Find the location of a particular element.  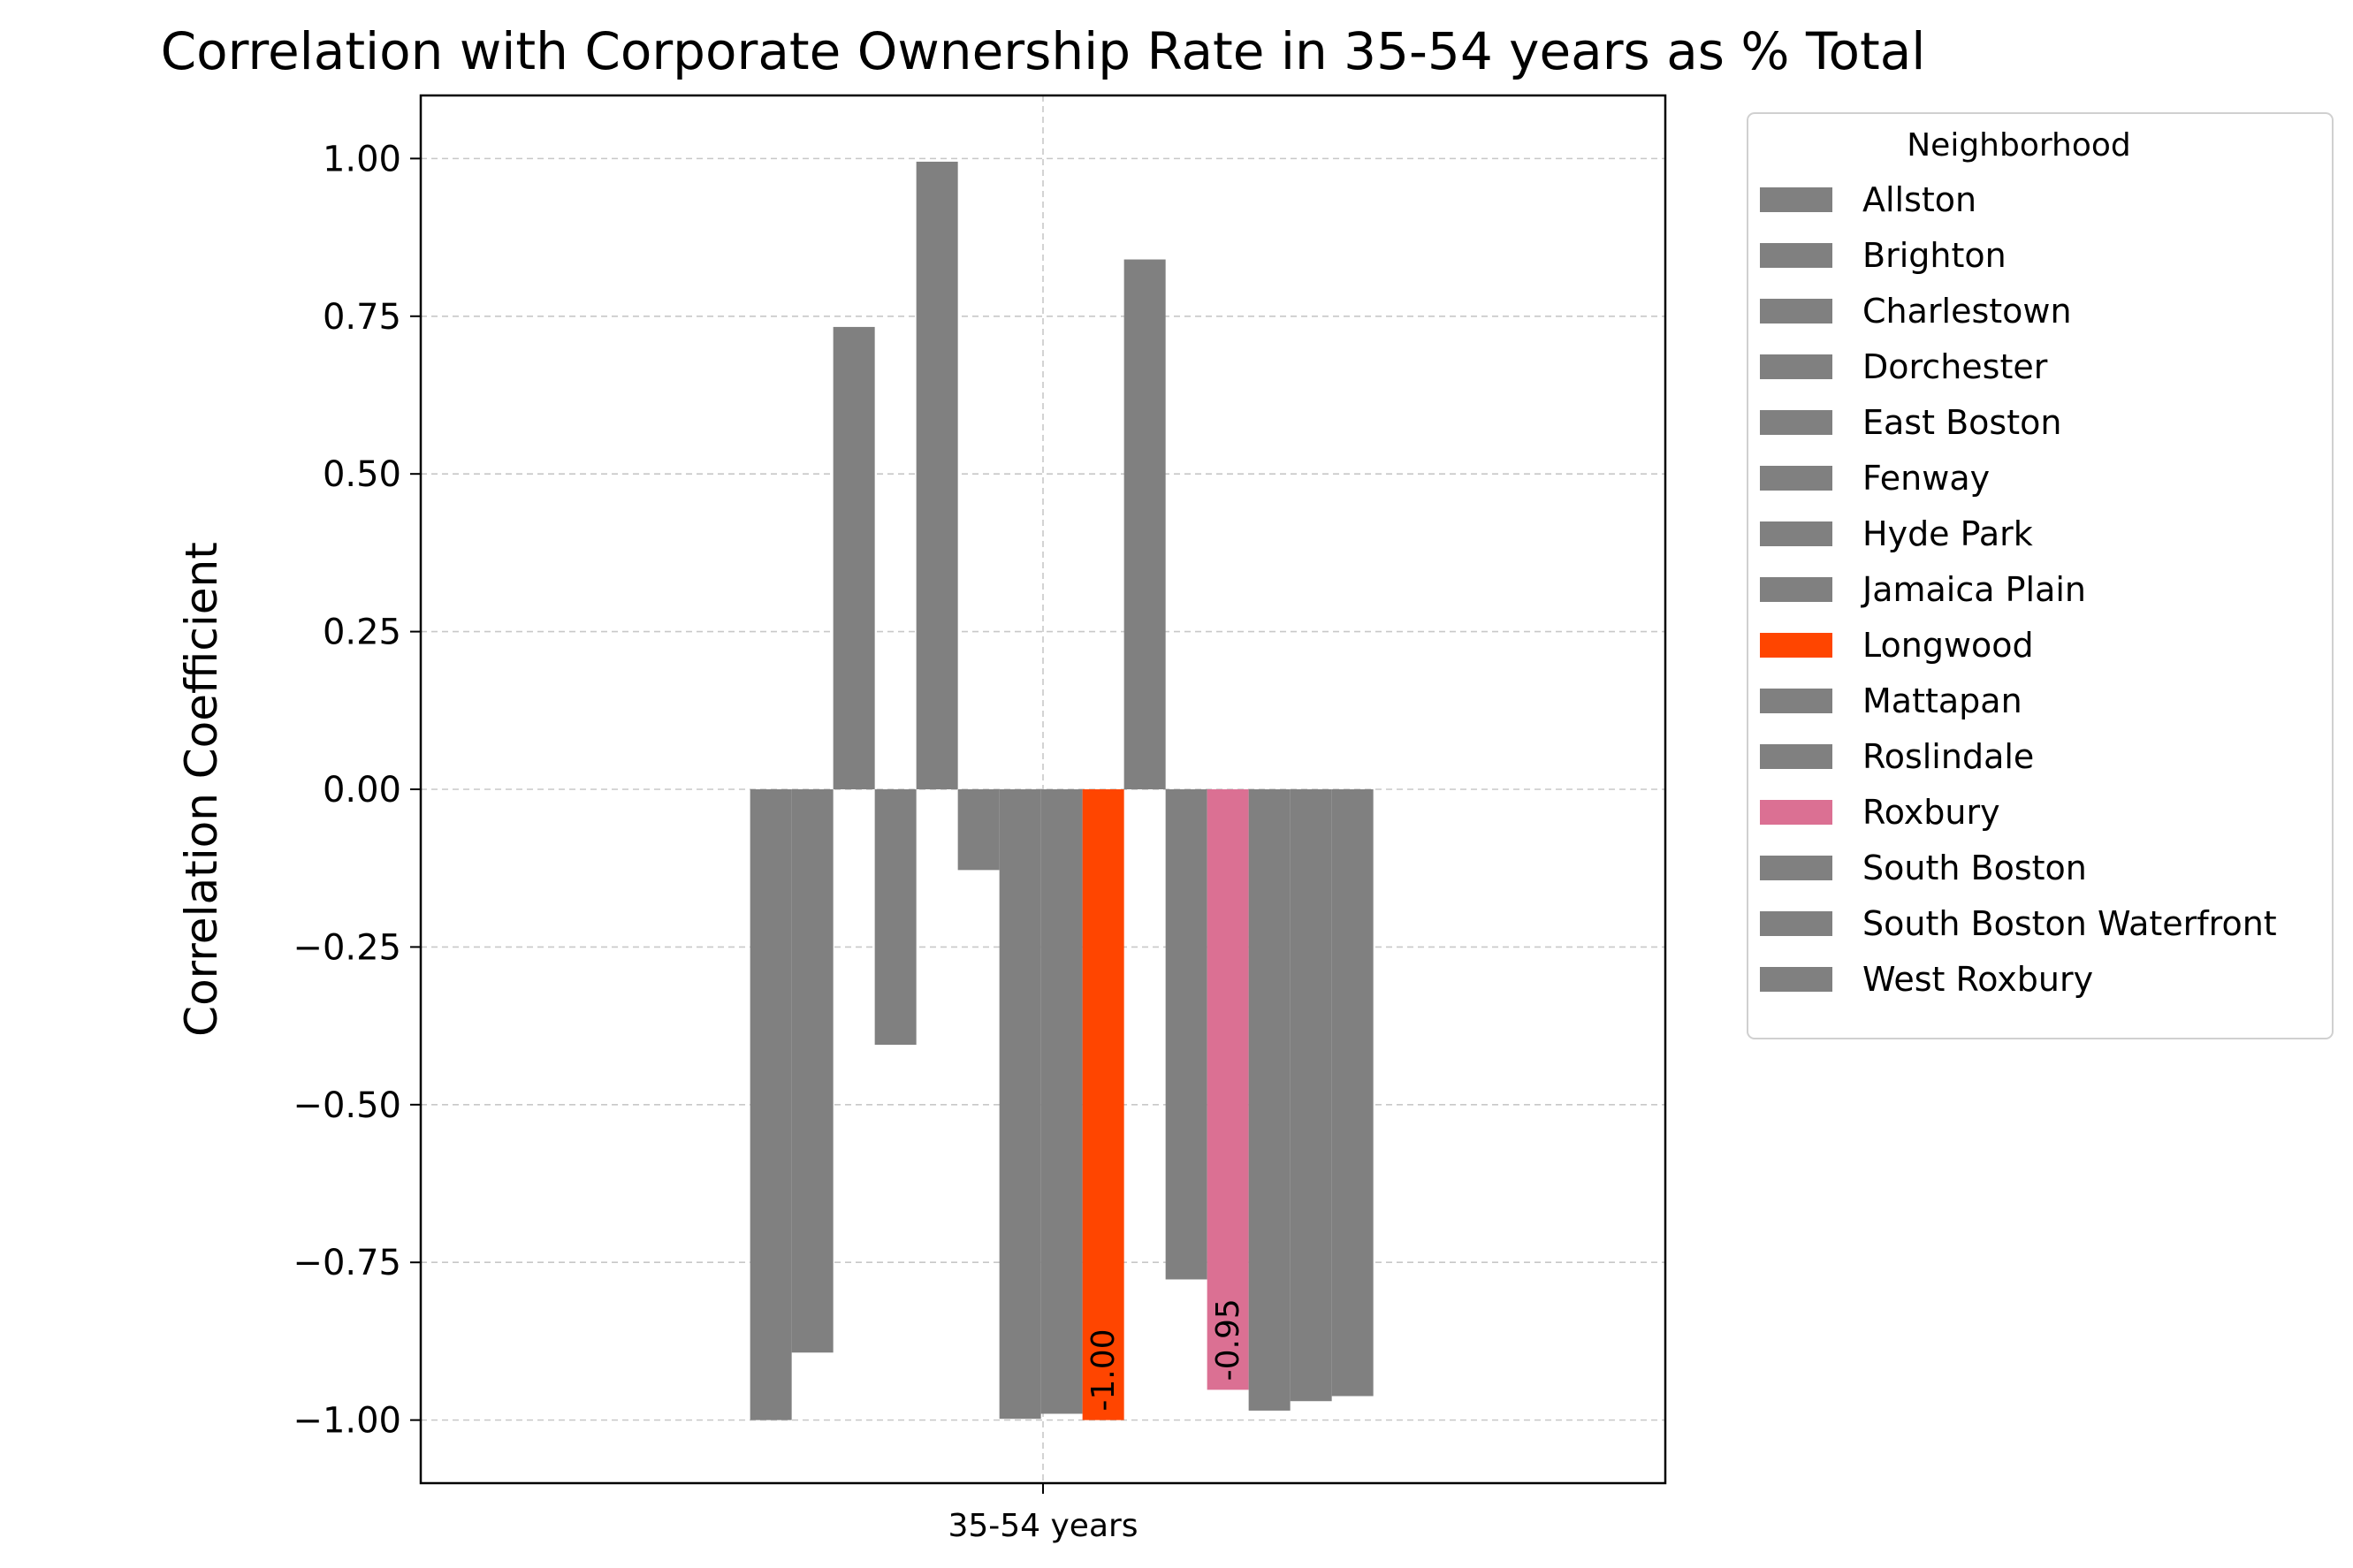

legend-swatch-mattapan is located at coordinates (1796, 701).